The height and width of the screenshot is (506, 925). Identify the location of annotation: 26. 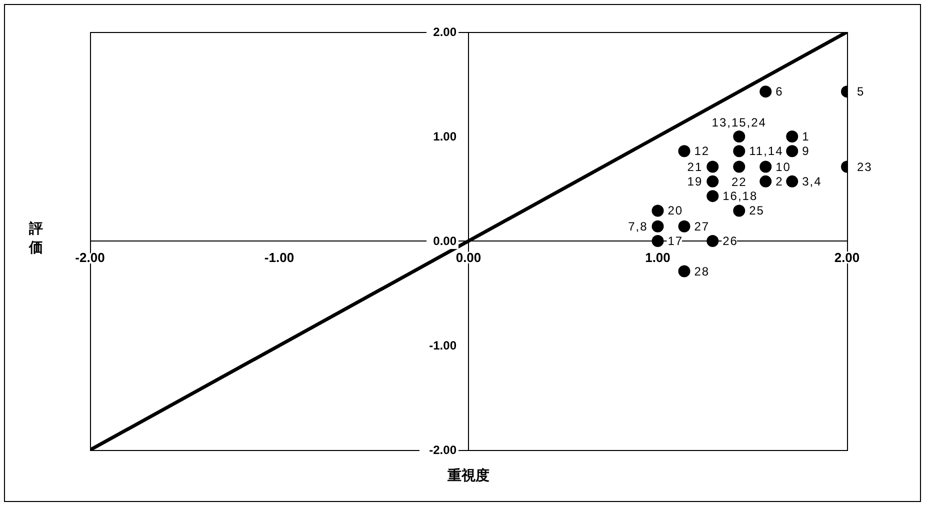
(730, 241).